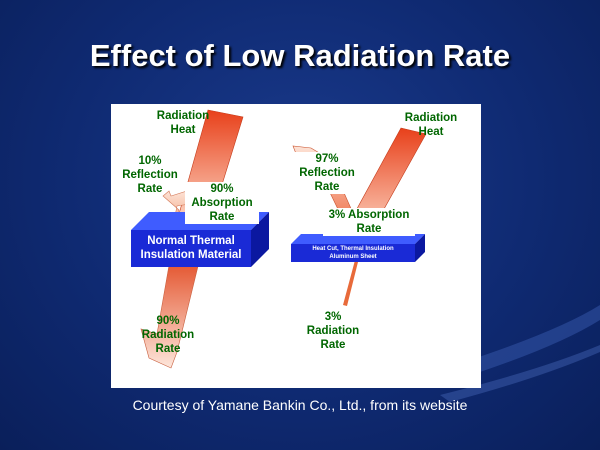  What do you see at coordinates (300, 55) in the screenshot?
I see `slide-title: Effect of Low Radiation Rate` at bounding box center [300, 55].